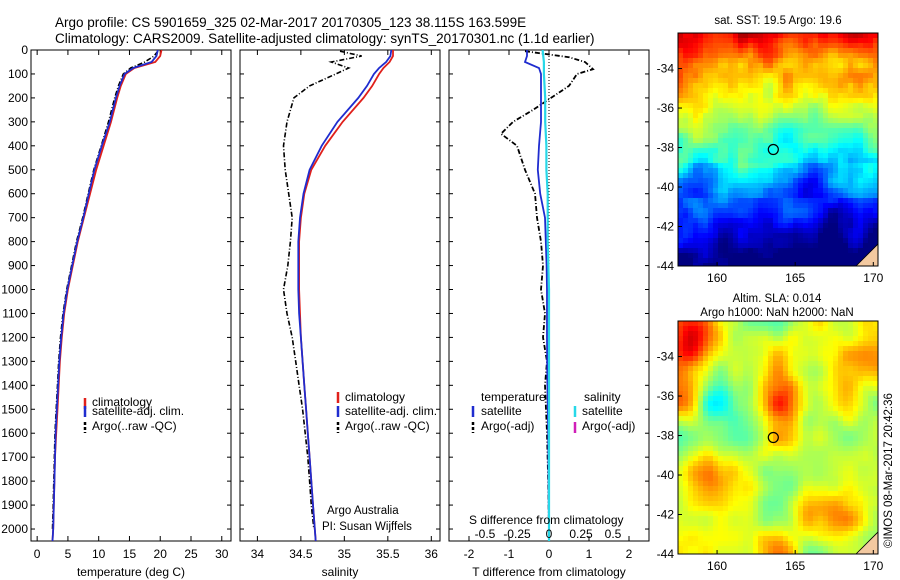 The image size is (900, 580). Describe the element at coordinates (15, 313) in the screenshot. I see `y-tick-label: 1100` at that location.